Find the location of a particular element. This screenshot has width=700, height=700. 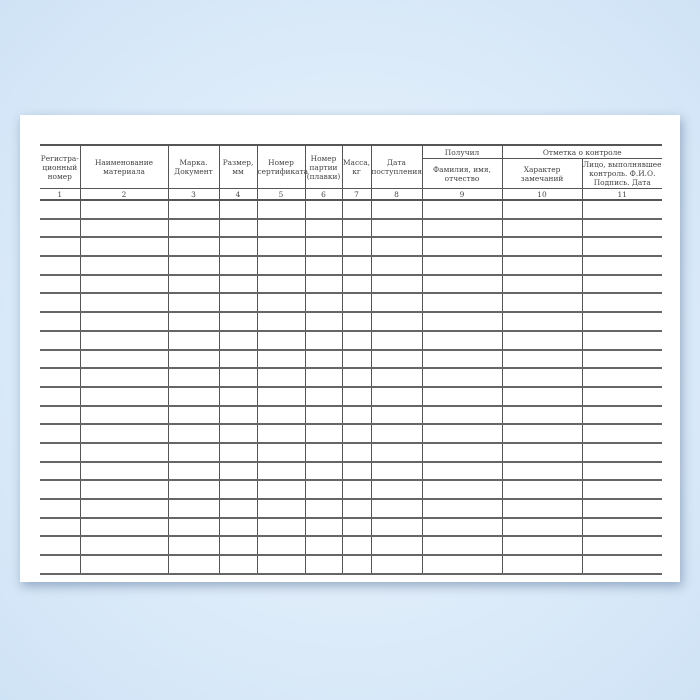

column-number: 3 is located at coordinates (193, 194).